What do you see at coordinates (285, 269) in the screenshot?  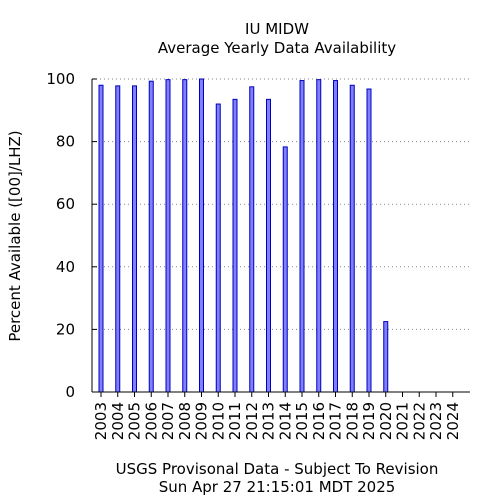 I see `bar-2014` at bounding box center [285, 269].